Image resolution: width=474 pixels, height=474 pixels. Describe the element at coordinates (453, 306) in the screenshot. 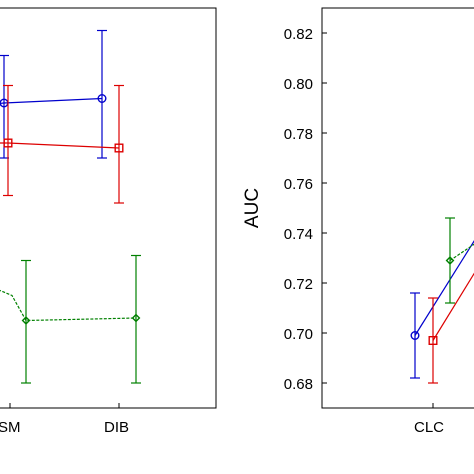

I see `right-series-1-line` at that location.